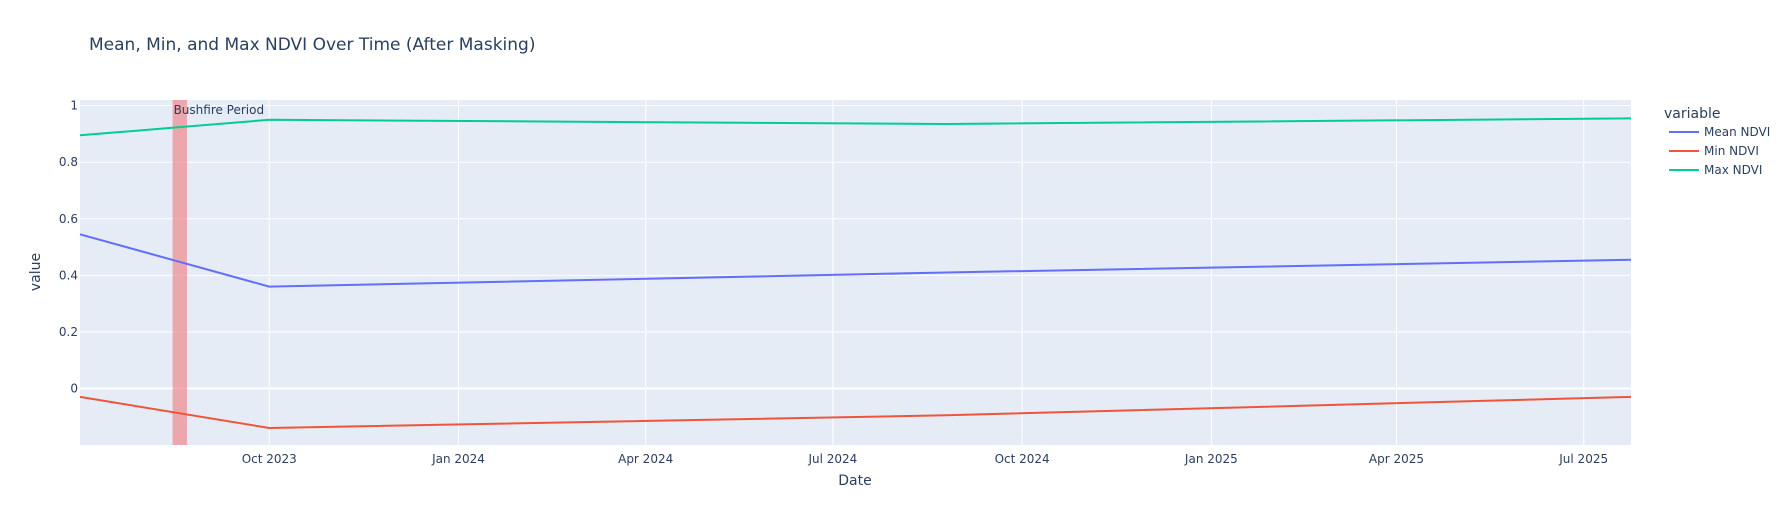  Describe the element at coordinates (68, 162) in the screenshot. I see `y-tick-label: 0.8` at that location.